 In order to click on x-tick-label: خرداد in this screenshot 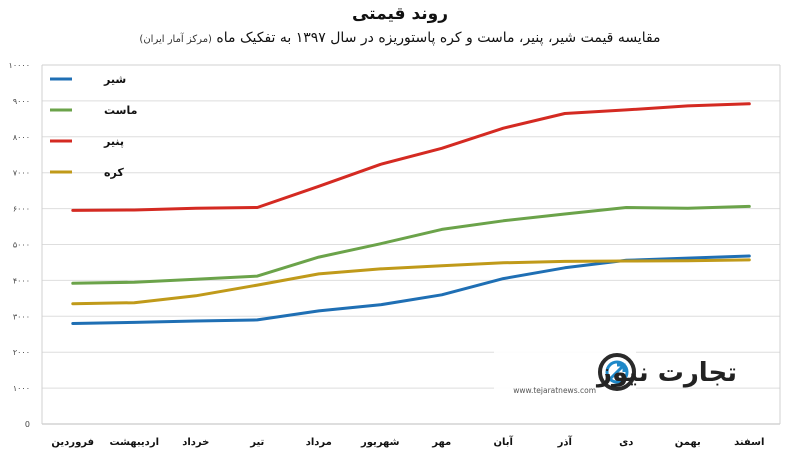, I will do `click(195, 442)`.